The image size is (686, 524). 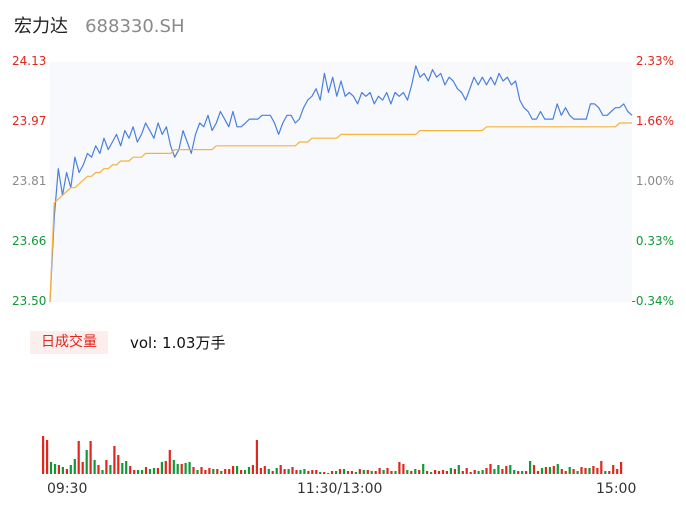 I want to click on left-price-tick: 23.66, so click(x=29, y=241).